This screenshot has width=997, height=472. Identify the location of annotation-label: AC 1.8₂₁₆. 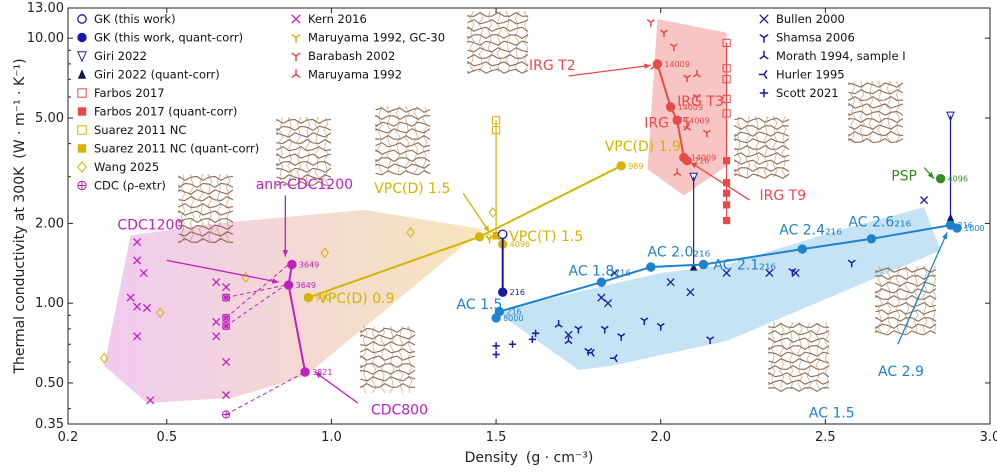
(600, 272).